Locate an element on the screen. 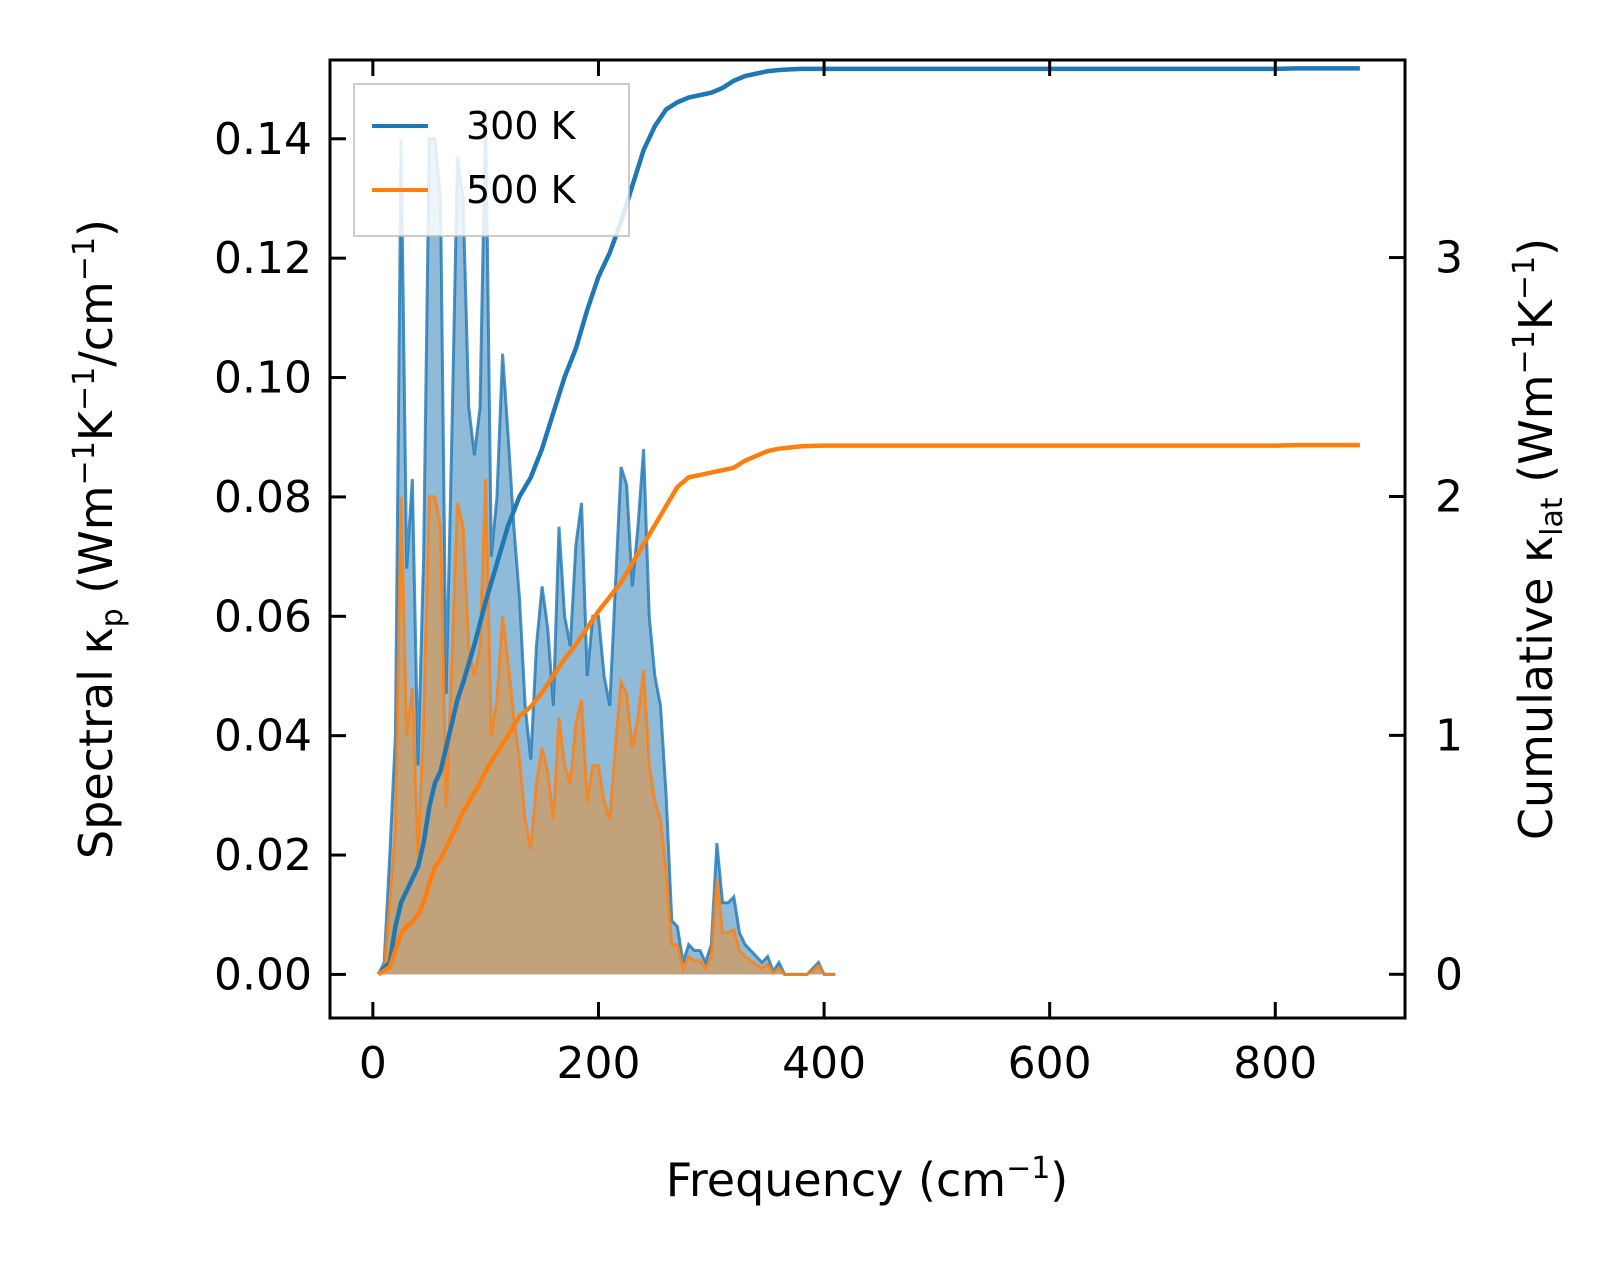  y-right-tick-label: 2 is located at coordinates (1449, 496).